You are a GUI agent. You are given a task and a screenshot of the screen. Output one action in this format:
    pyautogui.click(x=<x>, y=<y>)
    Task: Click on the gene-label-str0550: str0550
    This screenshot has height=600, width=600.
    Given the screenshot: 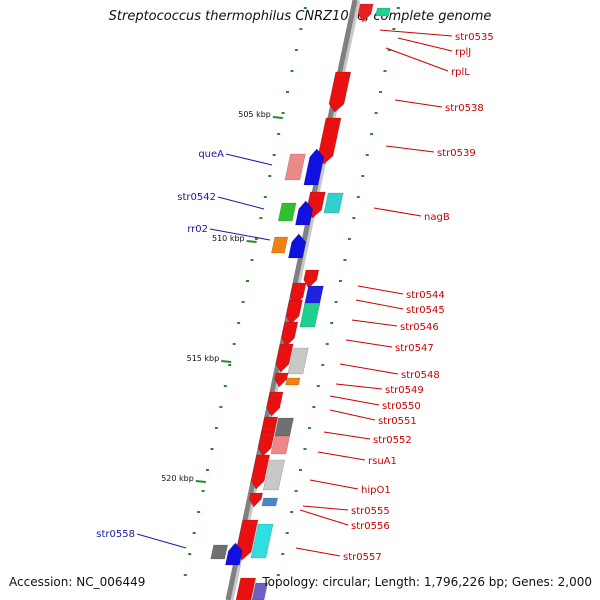 What is the action you would take?
    pyautogui.click(x=401, y=406)
    